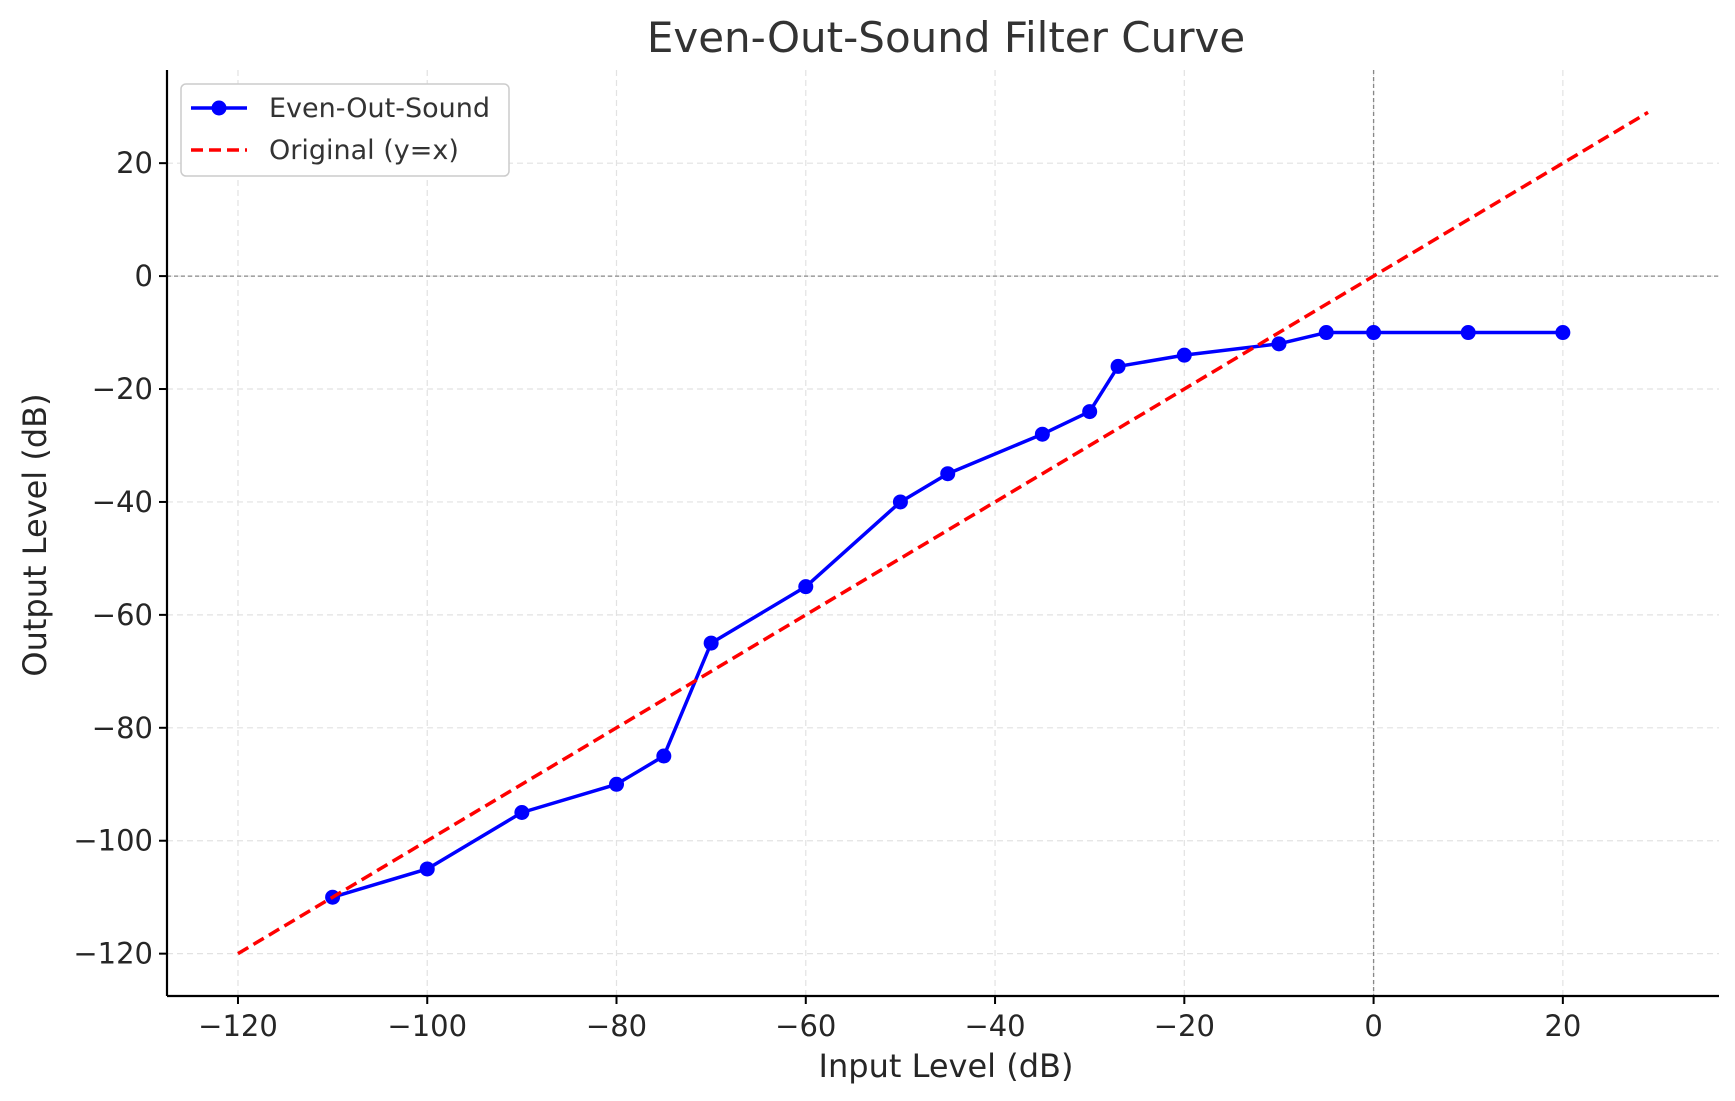 This screenshot has width=1735, height=1101. What do you see at coordinates (122, 728) in the screenshot?
I see `y-tick-label: −80` at bounding box center [122, 728].